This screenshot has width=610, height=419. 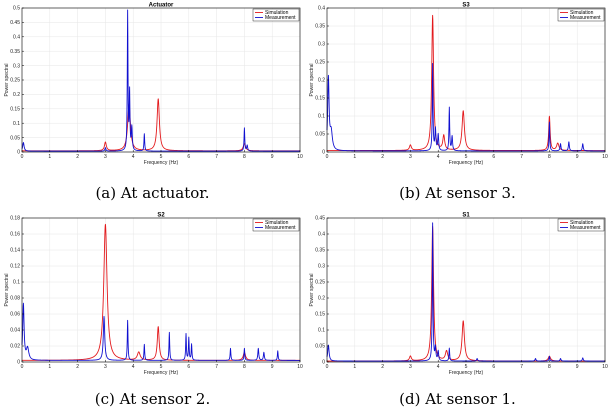 I want to click on legend-label-measurement: Measurement, so click(x=280, y=228).